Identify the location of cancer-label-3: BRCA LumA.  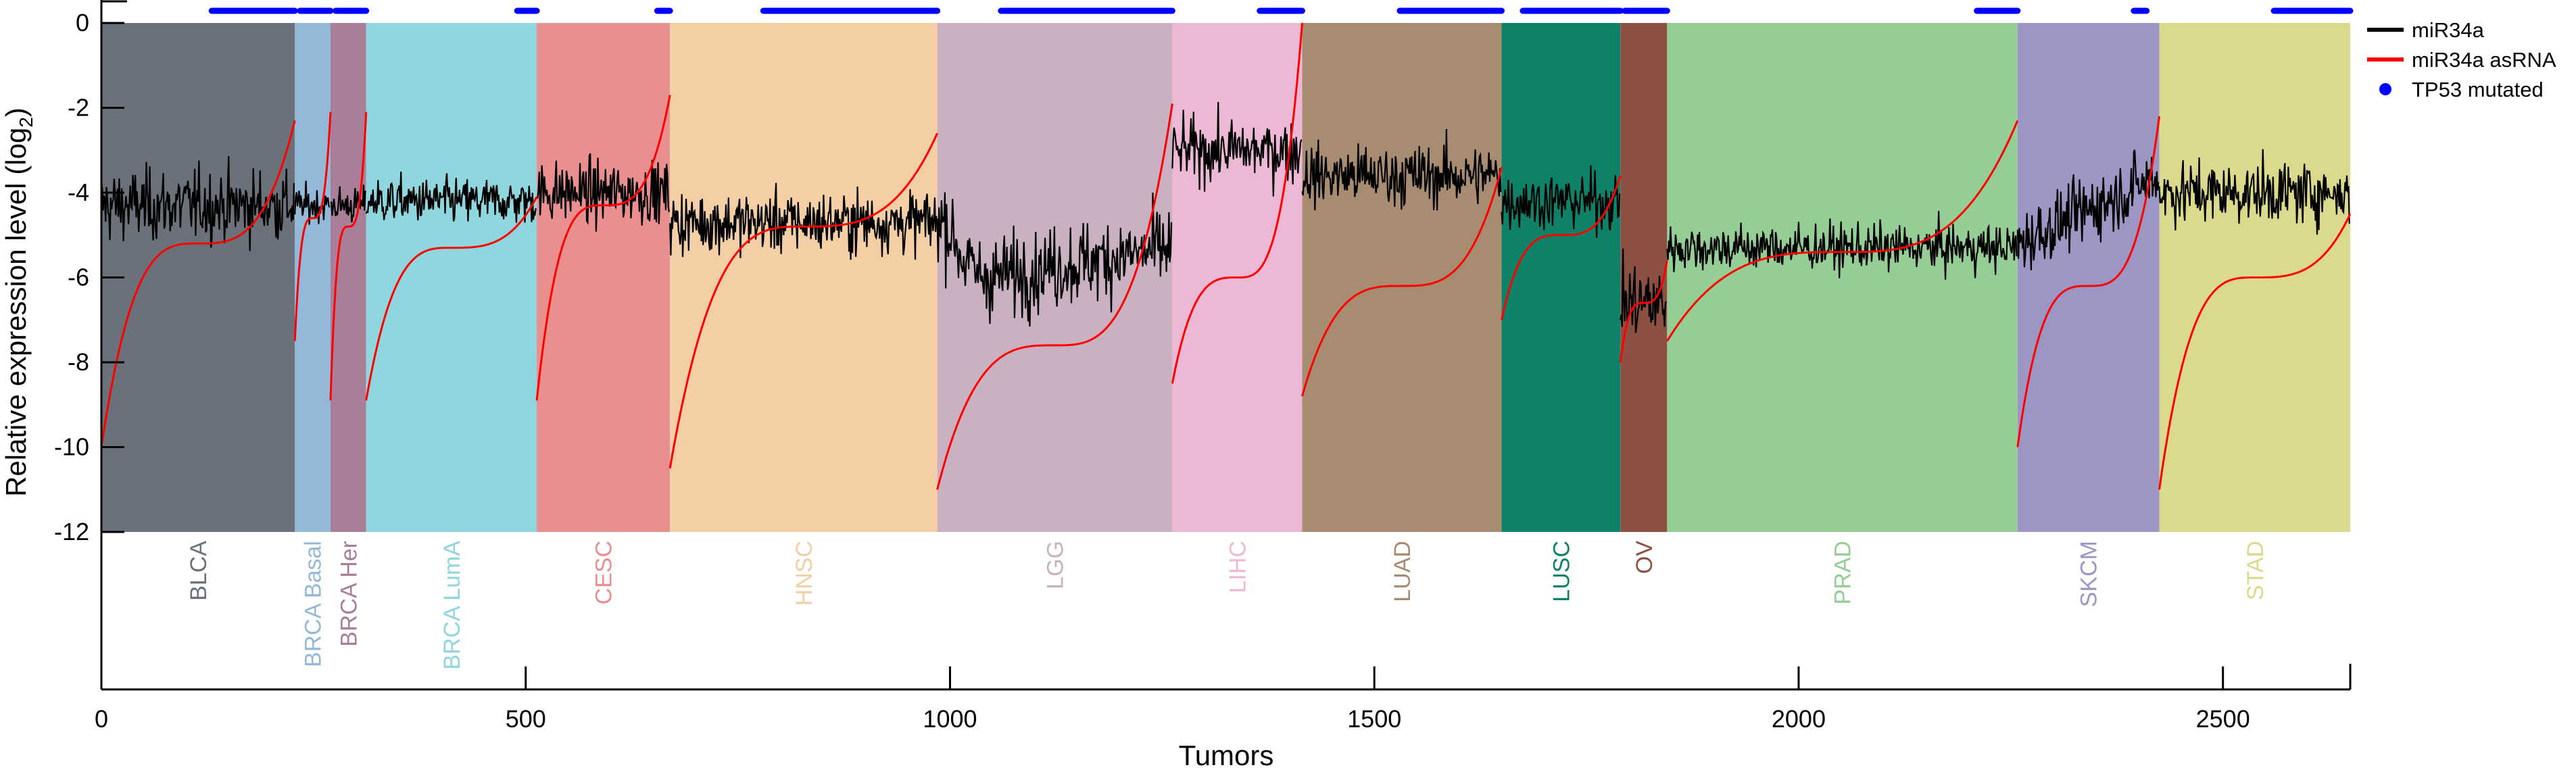
(452, 605).